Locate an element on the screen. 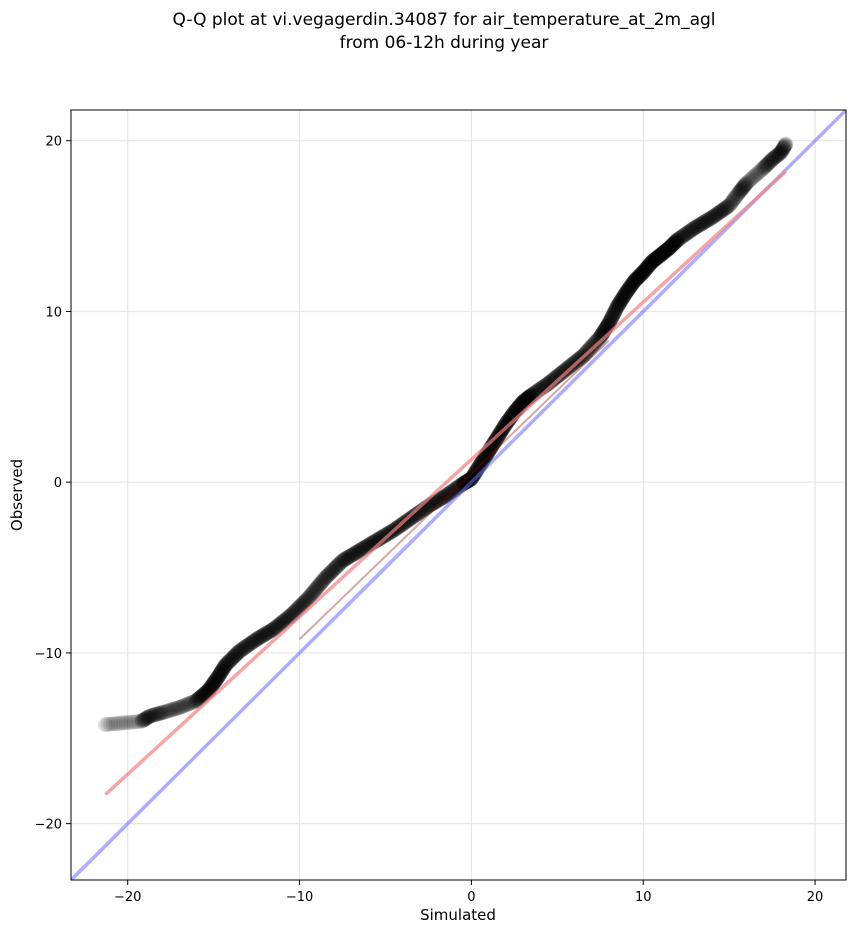 Image resolution: width=854 pixels, height=934 pixels. x-tick-label: −10 is located at coordinates (299, 897).